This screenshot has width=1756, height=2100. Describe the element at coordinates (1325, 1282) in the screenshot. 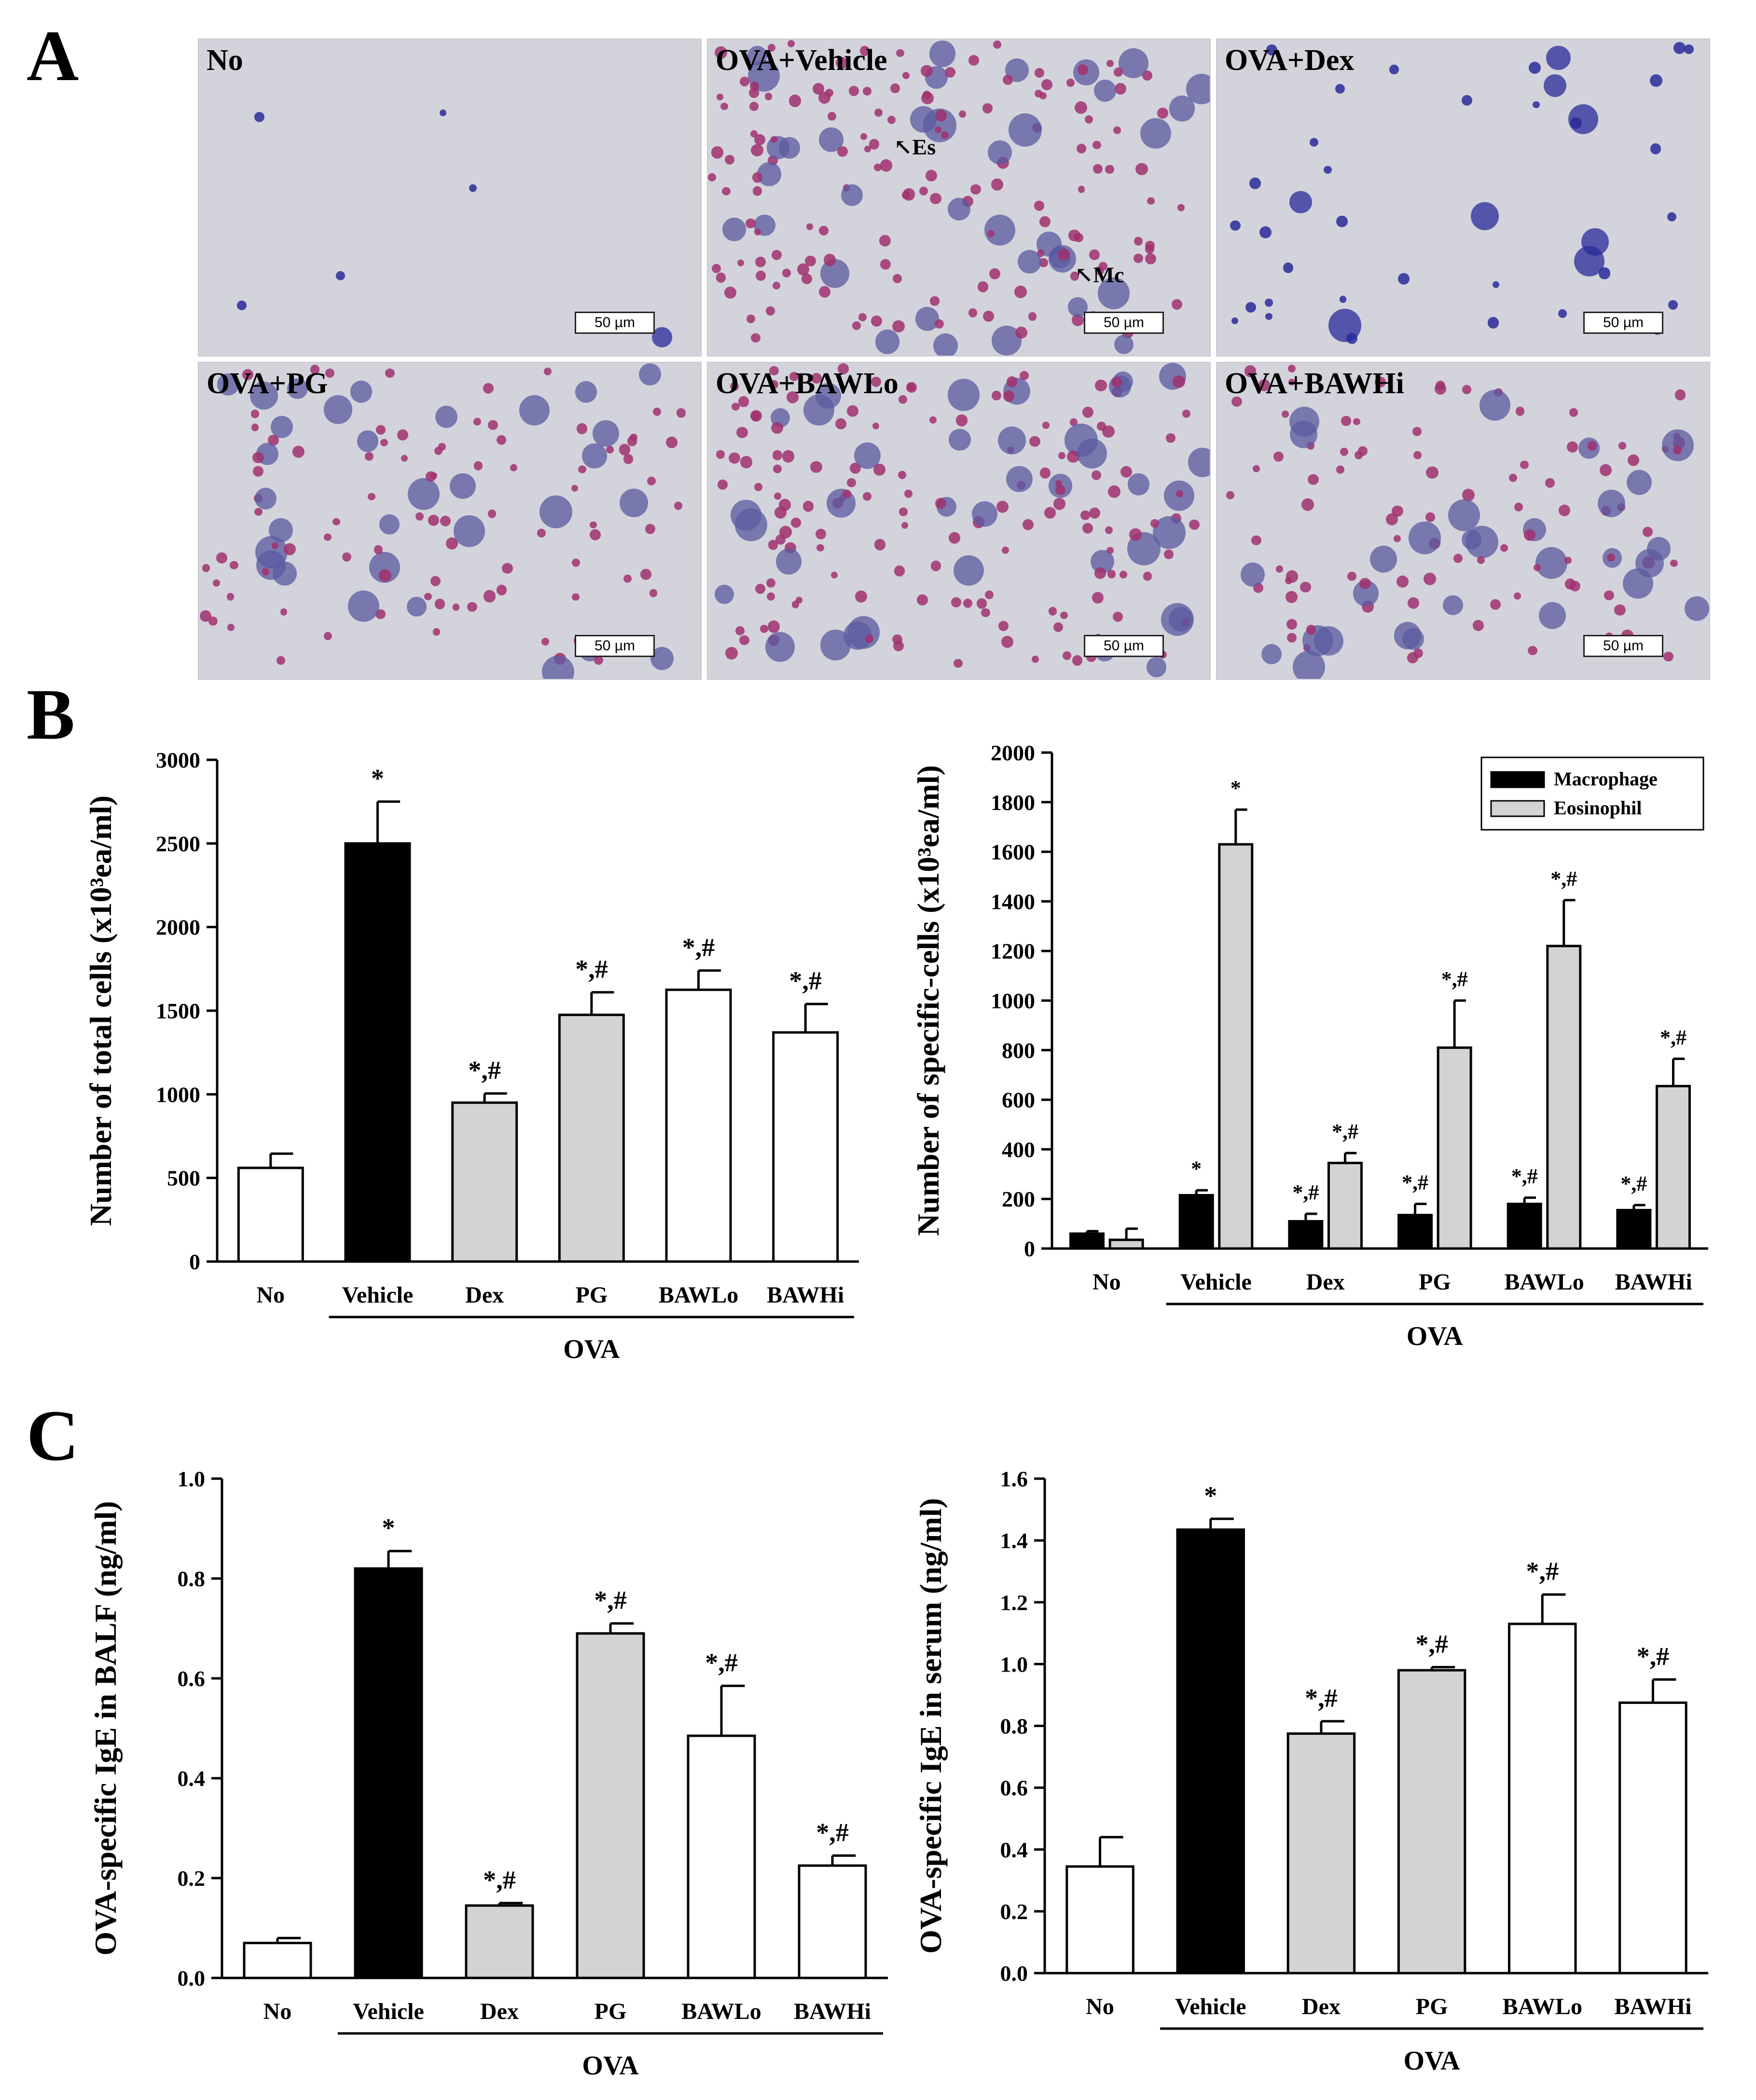

I see `x-tick-label: Dex` at that location.